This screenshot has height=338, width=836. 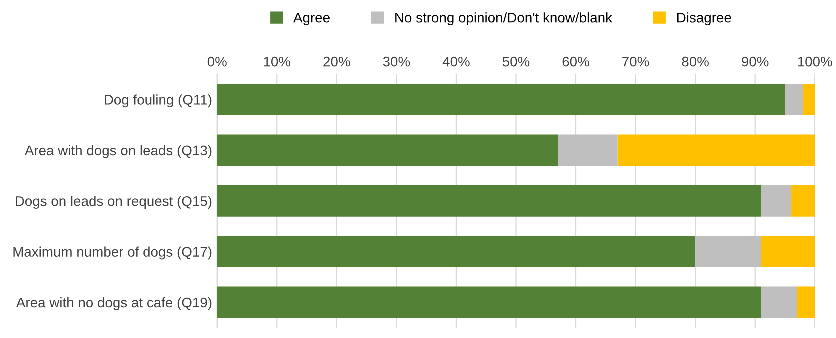 I want to click on y-tick-label: Dog fouling (Q11), so click(x=158, y=101).